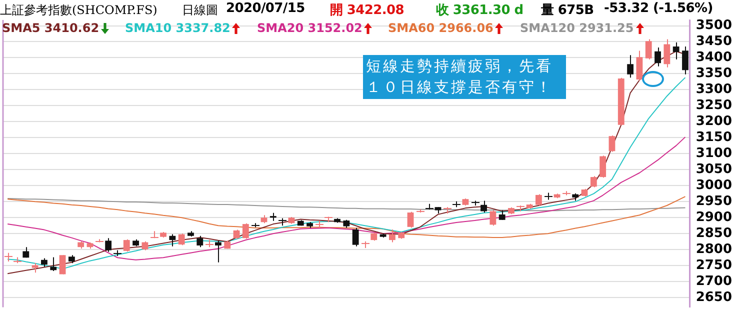  Describe the element at coordinates (714, 186) in the screenshot. I see `y-tick-label: 3000` at that location.